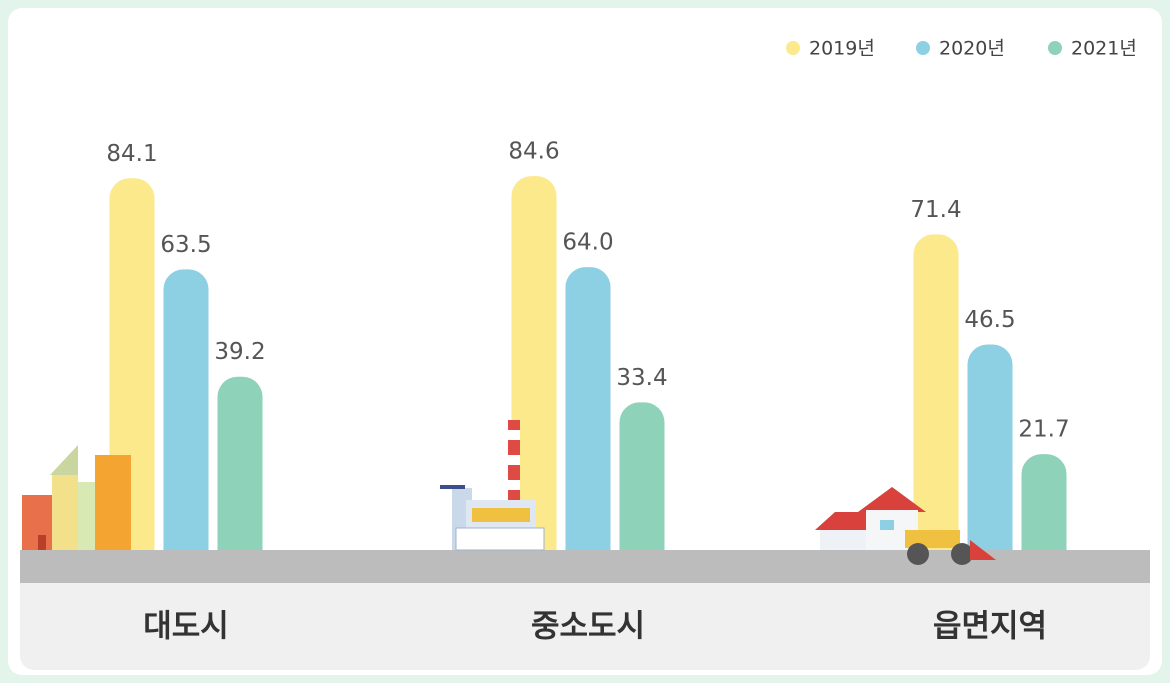 The image size is (1170, 683). Describe the element at coordinates (935, 210) in the screenshot. I see `value-label: 71.4` at that location.